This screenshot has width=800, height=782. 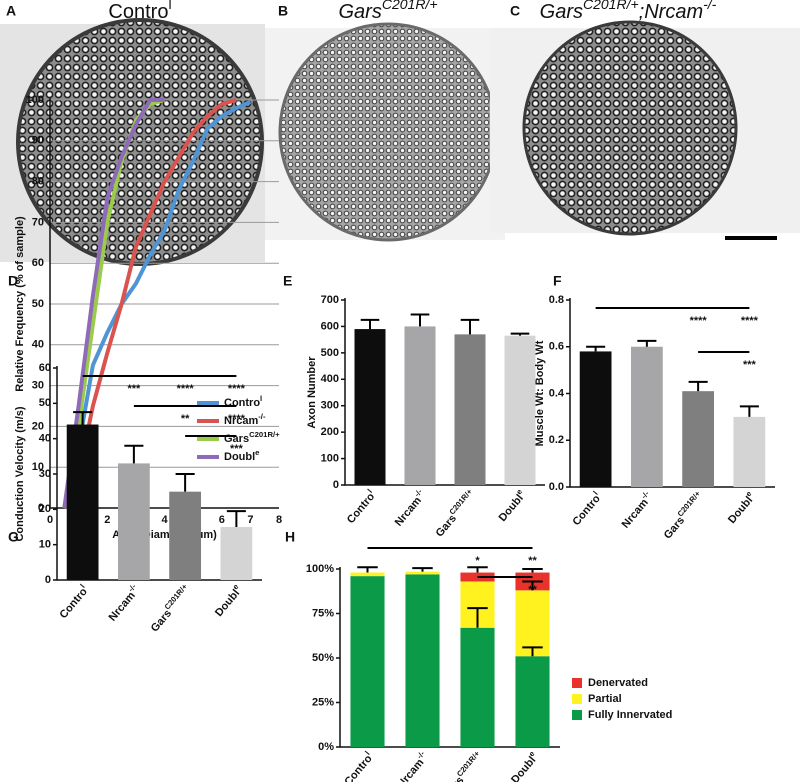 What do you see at coordinates (557, 393) in the screenshot?
I see `y-tick-label: 0.4` at bounding box center [557, 393].